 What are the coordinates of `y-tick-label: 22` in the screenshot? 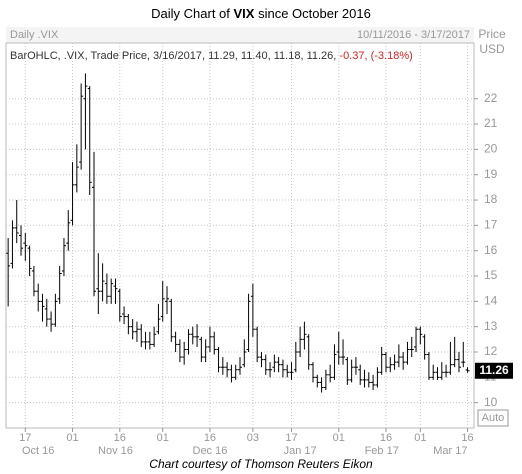 It's located at (491, 98).